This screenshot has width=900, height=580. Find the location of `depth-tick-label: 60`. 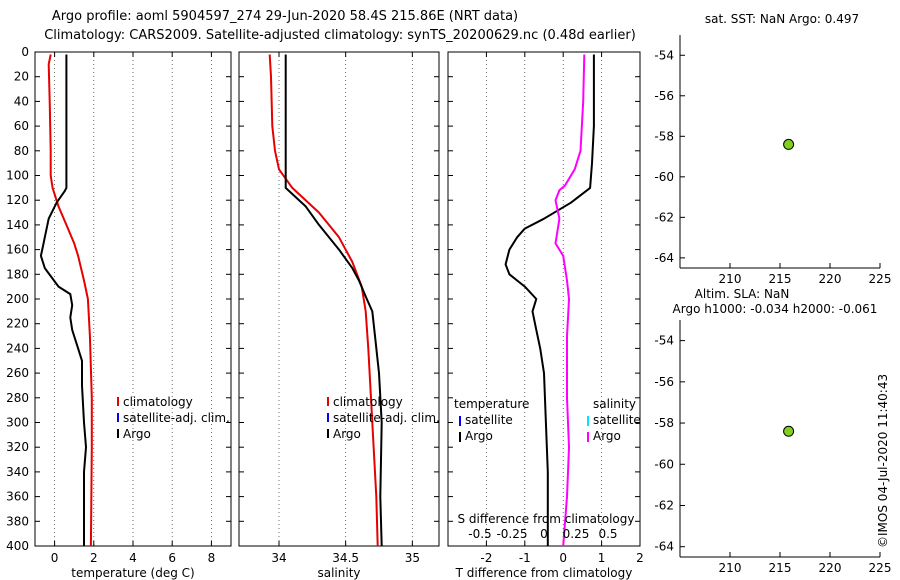

depth-tick-label: 60 is located at coordinates (21, 126).